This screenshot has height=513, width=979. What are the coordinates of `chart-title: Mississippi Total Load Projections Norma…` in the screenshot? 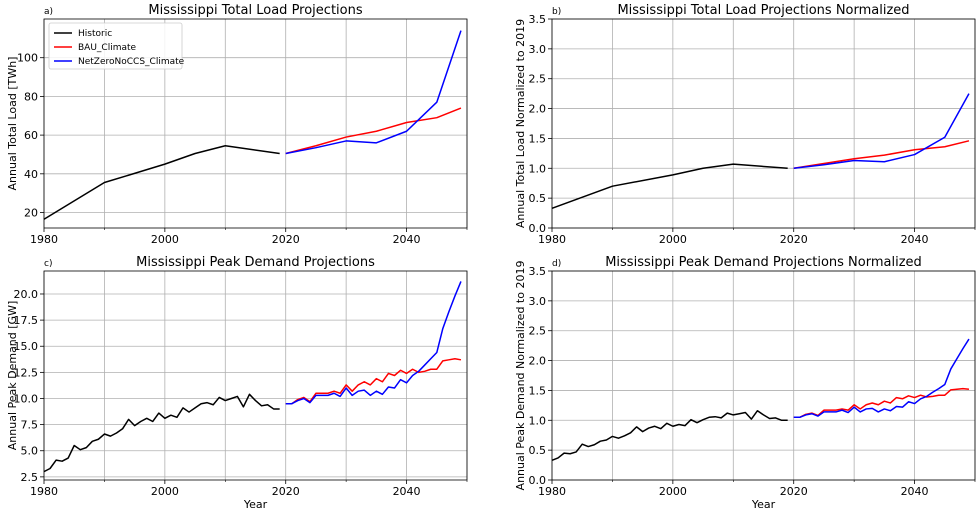 It's located at (763, 10).